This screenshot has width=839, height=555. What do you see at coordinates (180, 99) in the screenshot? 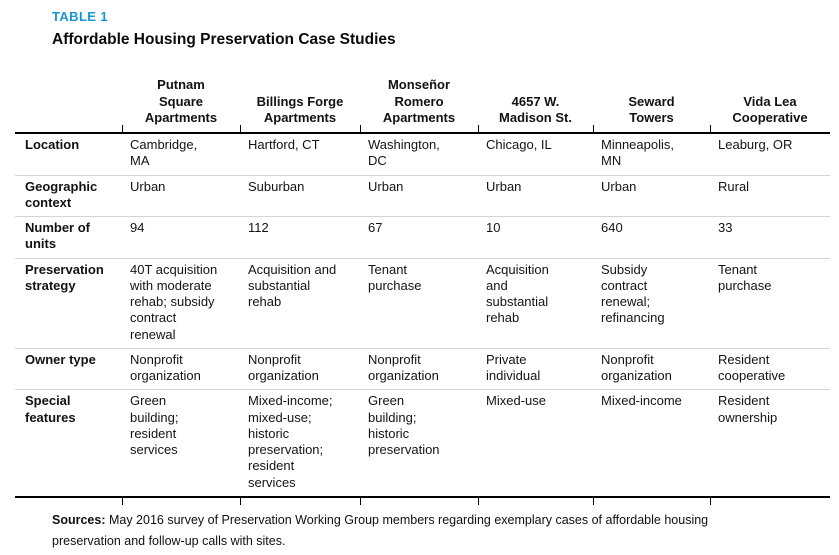
I see `column-header-putnam-square: Putnam Square Apartments` at bounding box center [180, 99].